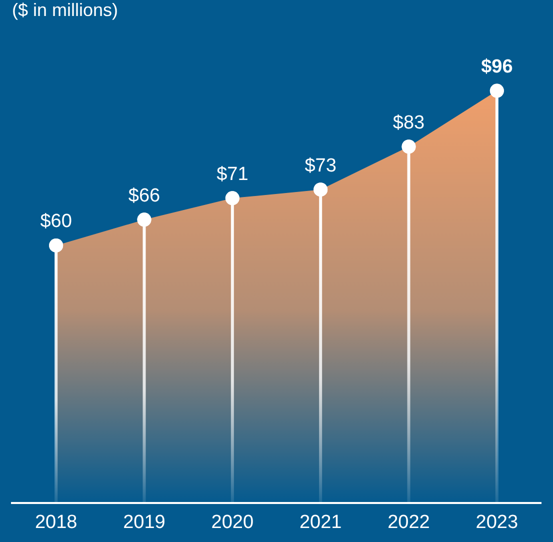 The image size is (553, 542). I want to click on data-label: $60, so click(56, 221).